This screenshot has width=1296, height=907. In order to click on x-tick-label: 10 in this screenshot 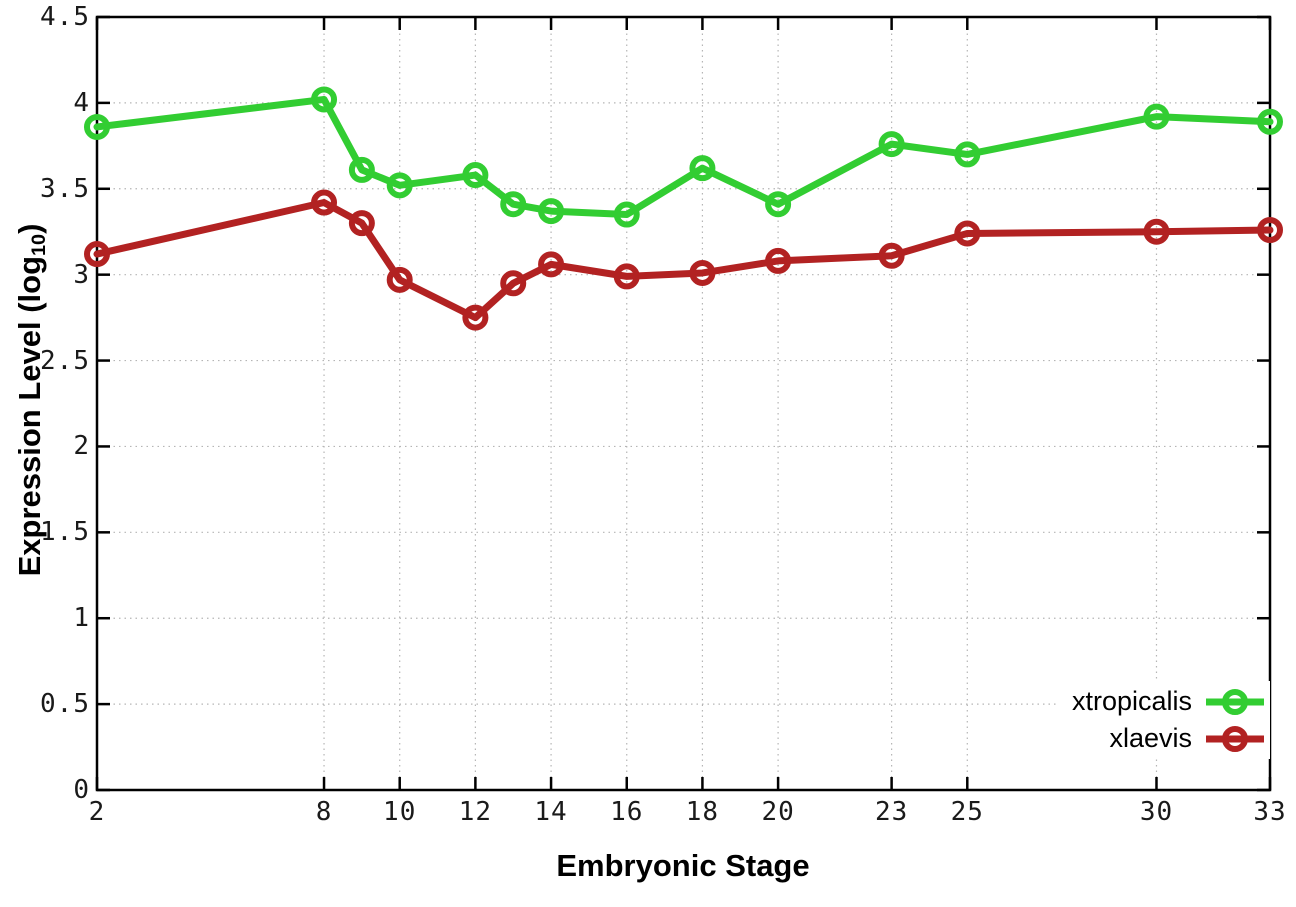, I will do `click(400, 812)`.